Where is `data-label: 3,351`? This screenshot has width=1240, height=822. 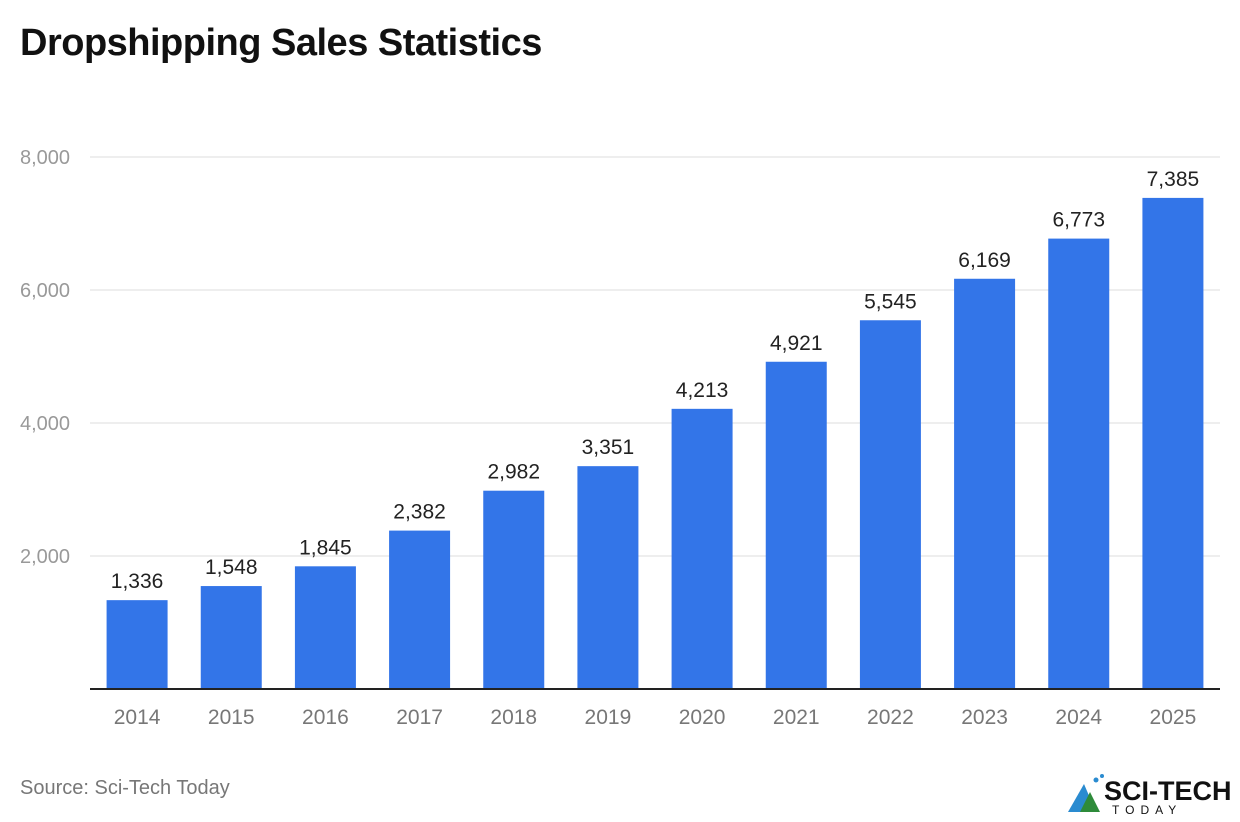 data-label: 3,351 is located at coordinates (608, 447).